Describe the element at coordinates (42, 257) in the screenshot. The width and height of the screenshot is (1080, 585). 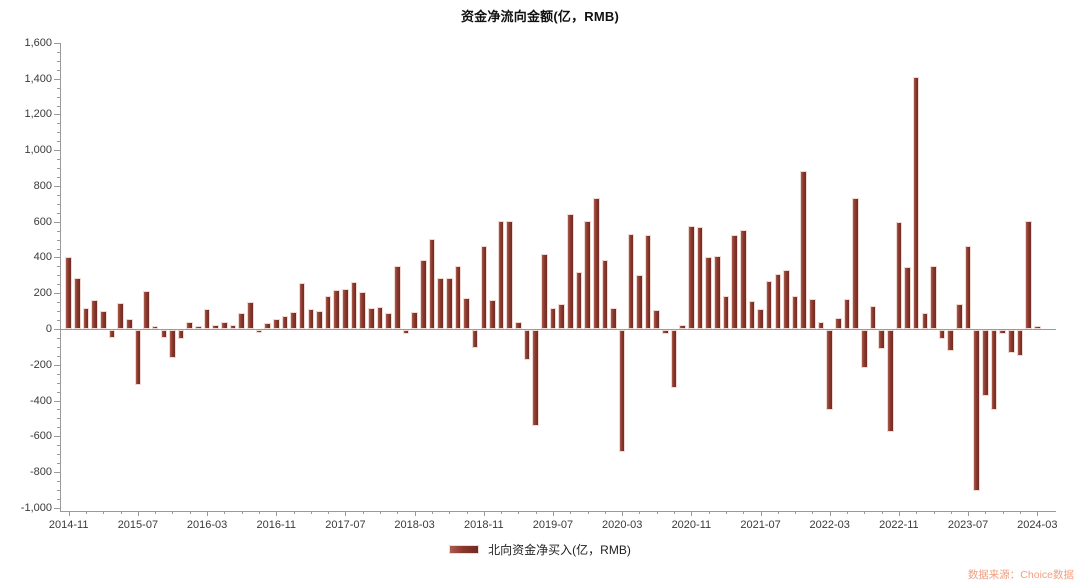
I see `y-tick-label: 400` at that location.